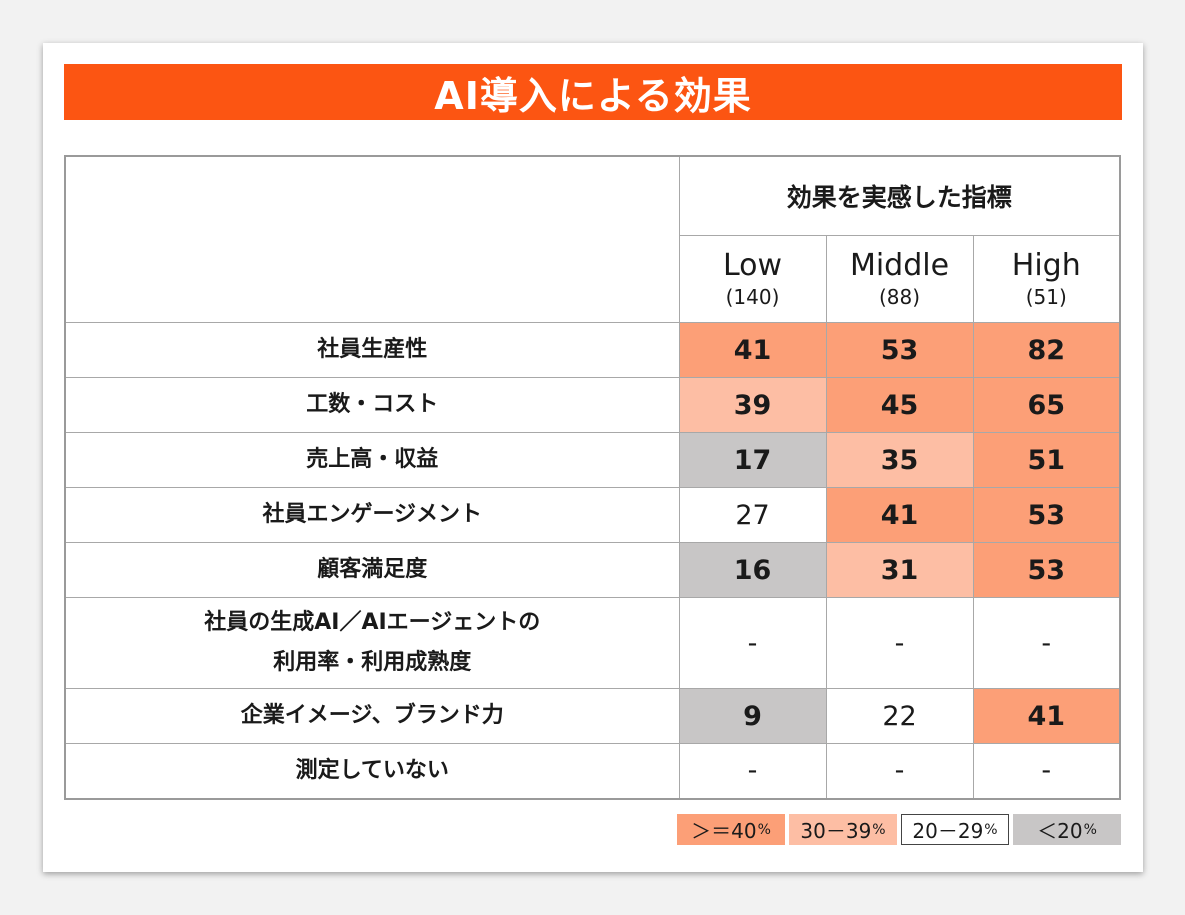  I want to click on table-row: 企業イメージ、ブランド力 9 22 41, so click(592, 716).